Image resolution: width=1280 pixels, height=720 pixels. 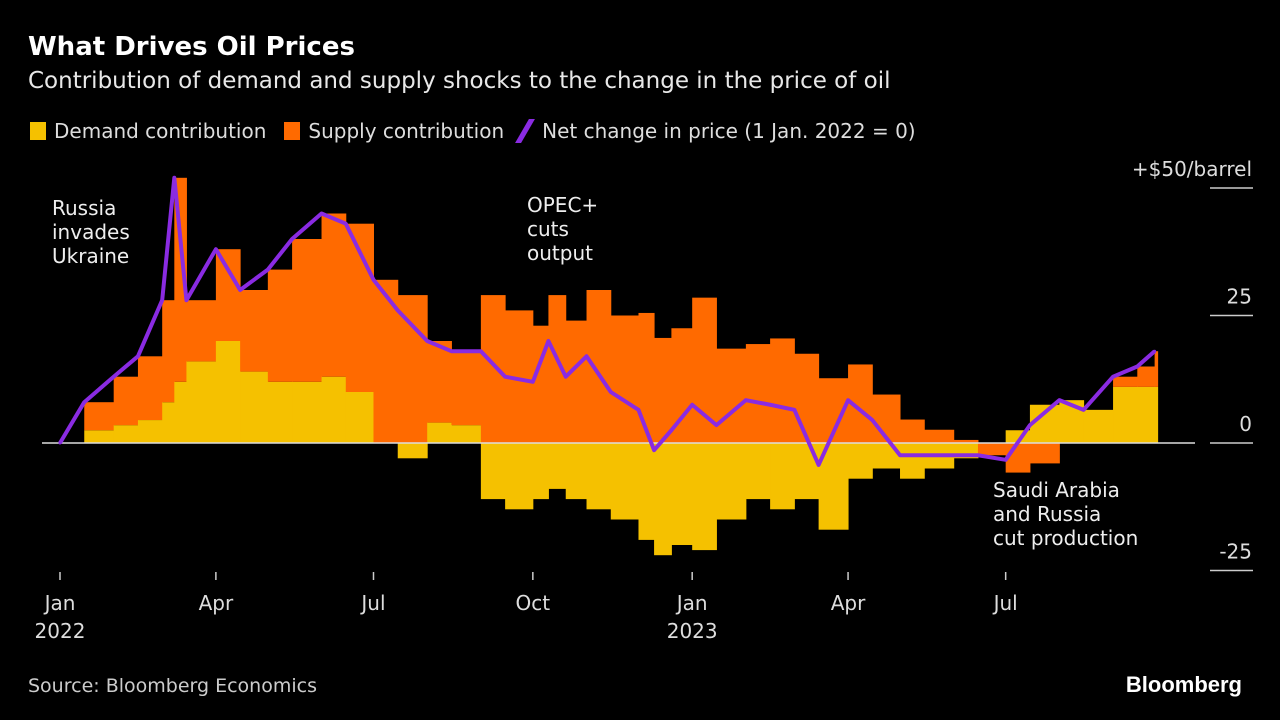 What do you see at coordinates (84, 208) in the screenshot?
I see `annotation-text: Russia` at bounding box center [84, 208].